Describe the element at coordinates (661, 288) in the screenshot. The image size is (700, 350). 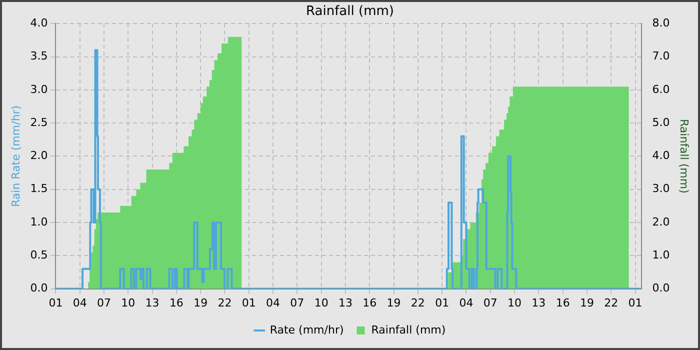
I see `y2-tick-label: 0.0` at that location.